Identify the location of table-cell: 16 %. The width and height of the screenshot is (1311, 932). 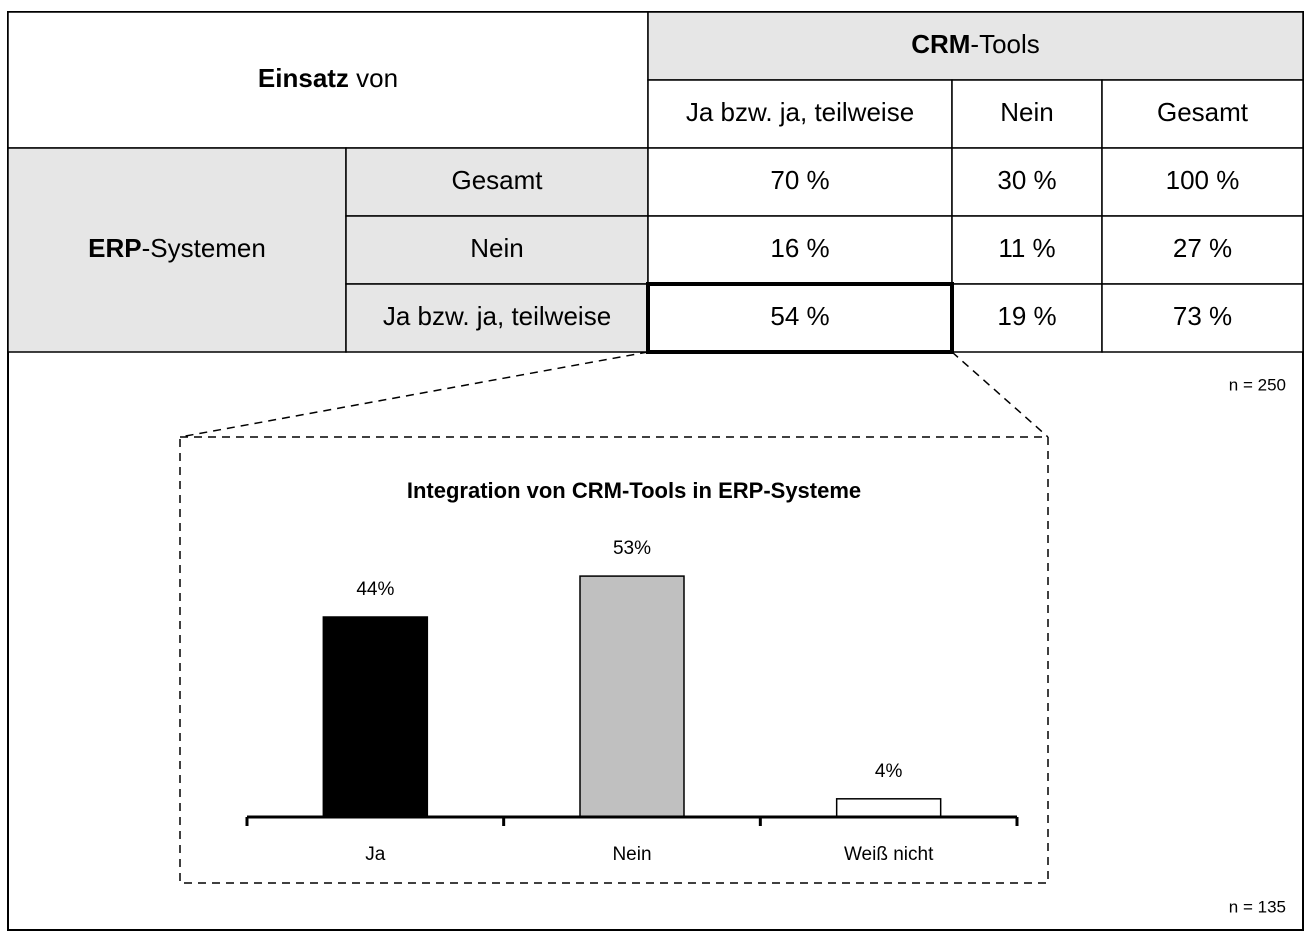
(799, 248).